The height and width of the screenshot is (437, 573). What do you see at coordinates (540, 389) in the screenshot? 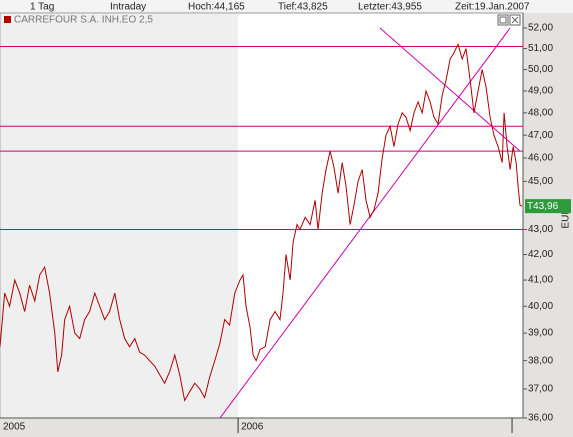
I see `y-tick-label: 37,00` at bounding box center [540, 389].